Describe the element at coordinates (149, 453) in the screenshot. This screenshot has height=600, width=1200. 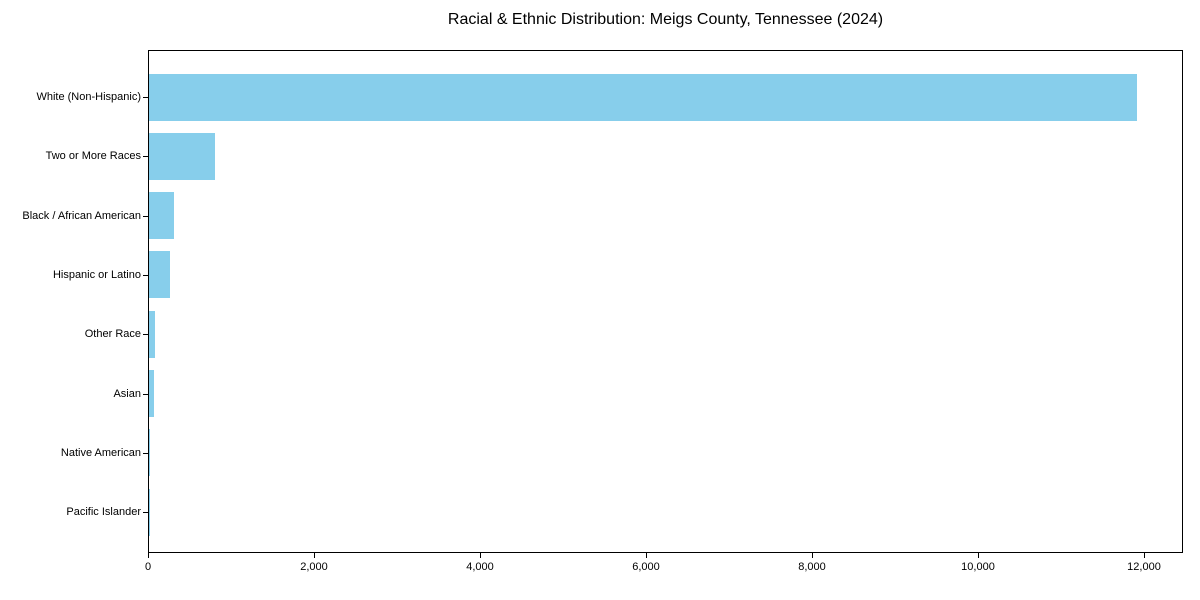
I see `bar-native-american` at that location.